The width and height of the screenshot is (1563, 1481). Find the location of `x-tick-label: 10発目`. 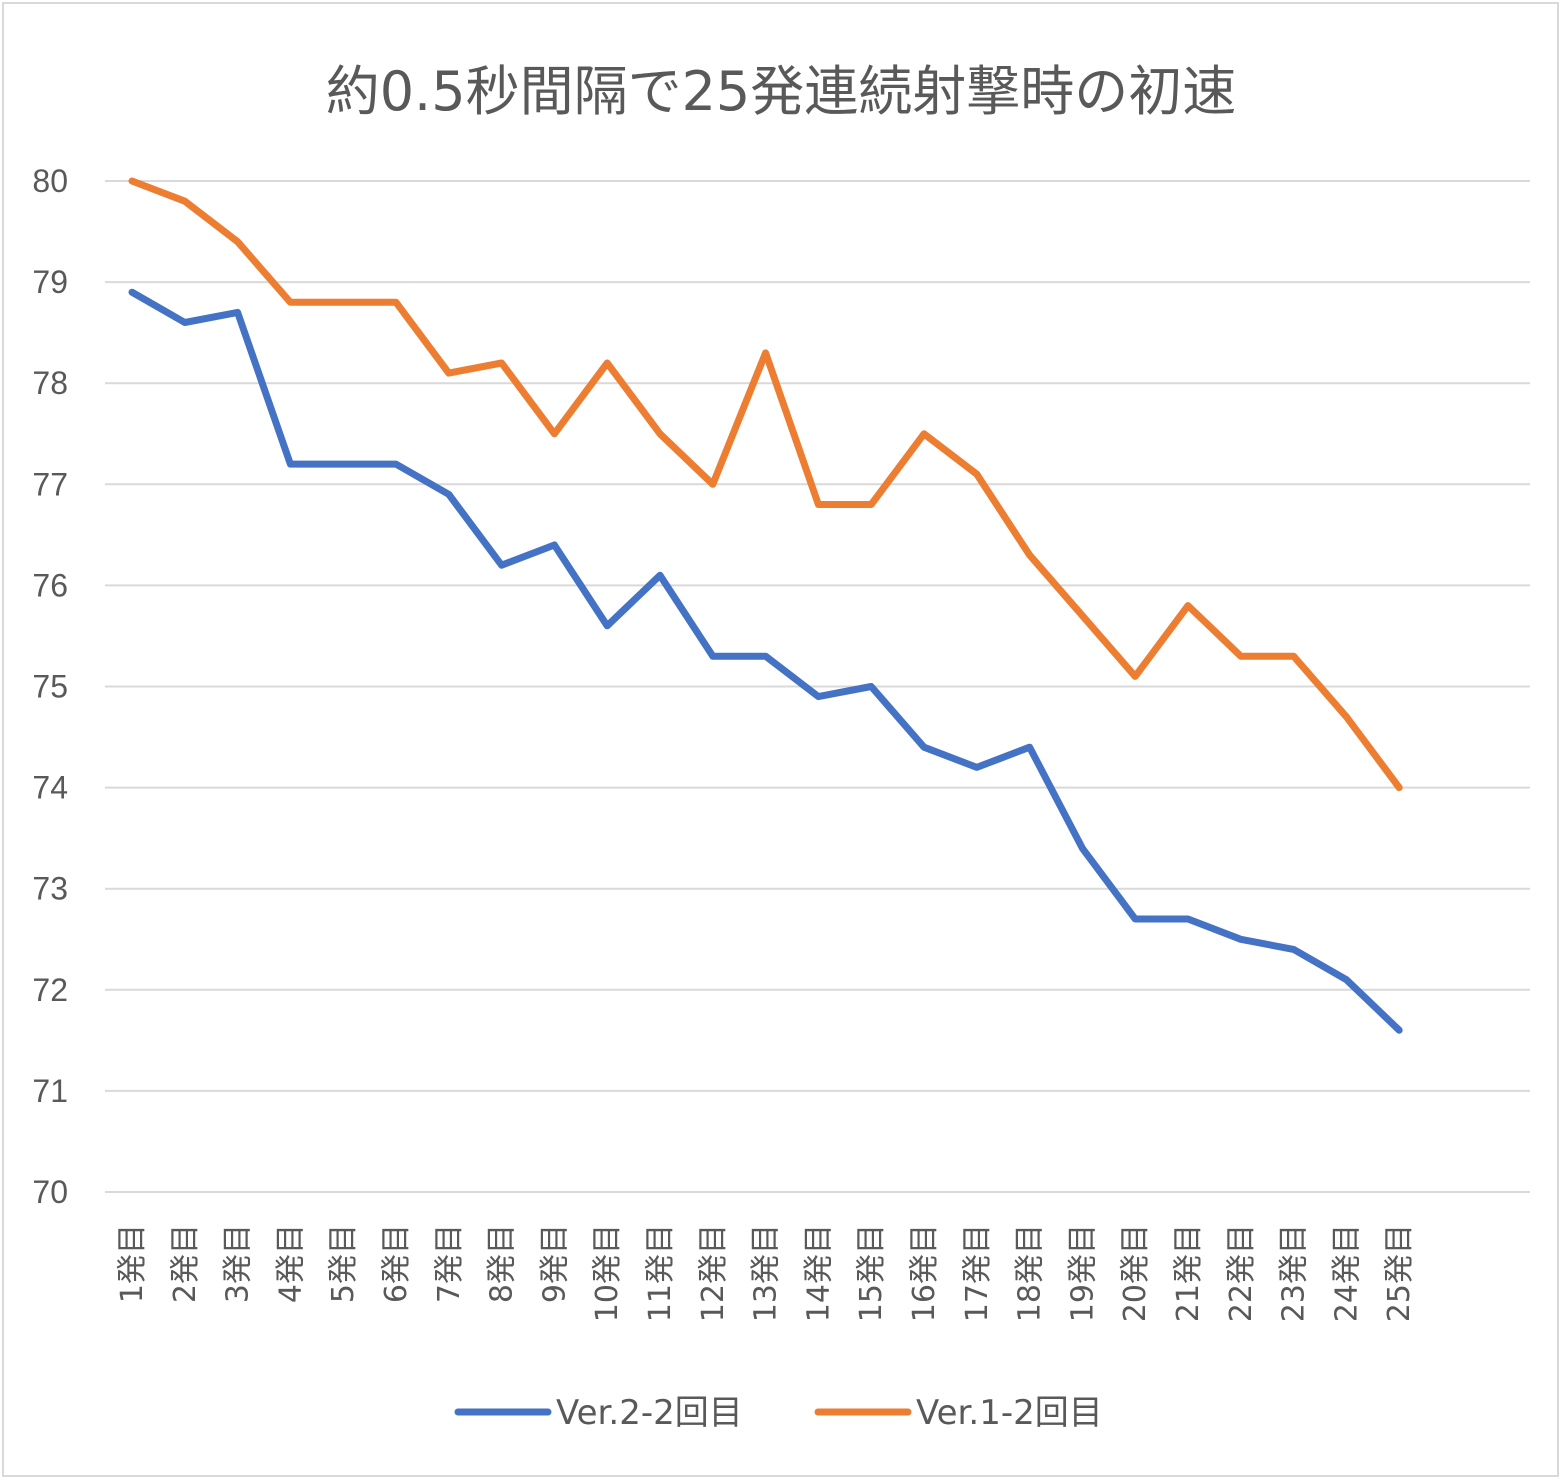

x-tick-label: 10発目 is located at coordinates (607, 1273).